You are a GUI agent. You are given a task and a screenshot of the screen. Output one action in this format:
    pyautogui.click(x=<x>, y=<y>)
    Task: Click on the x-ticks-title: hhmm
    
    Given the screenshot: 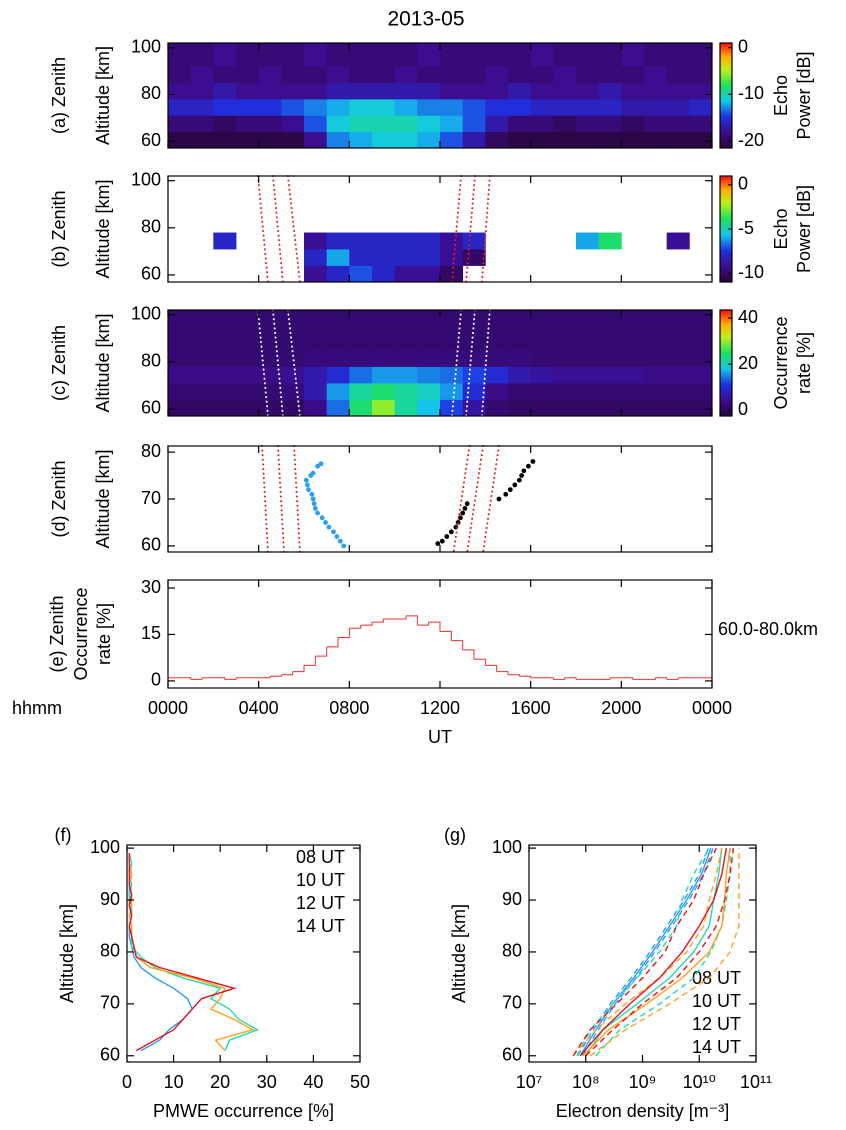 What is the action you would take?
    pyautogui.click(x=37, y=708)
    